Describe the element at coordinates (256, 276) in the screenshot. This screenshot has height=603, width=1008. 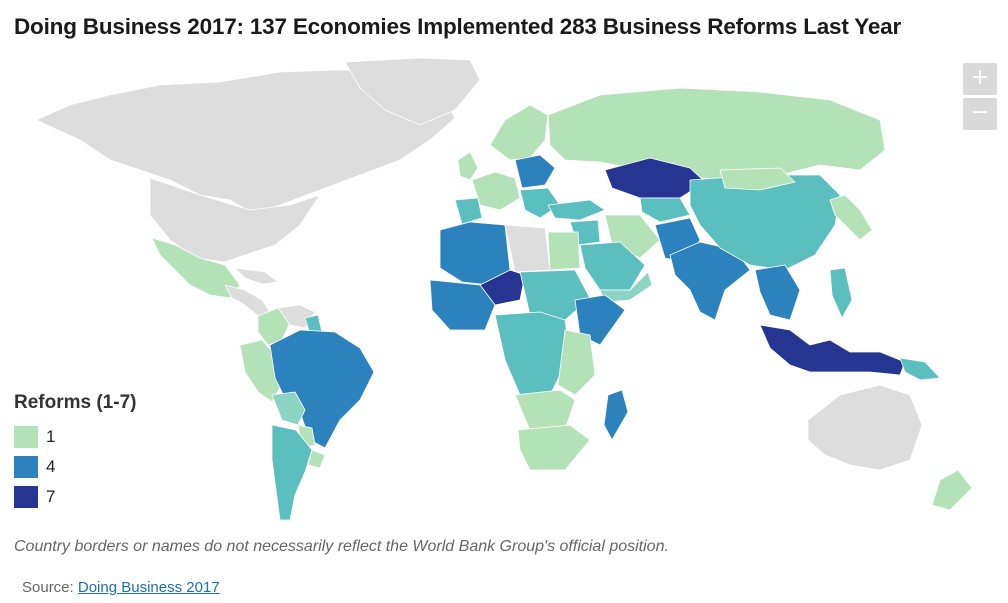
I see `region-caribbean` at that location.